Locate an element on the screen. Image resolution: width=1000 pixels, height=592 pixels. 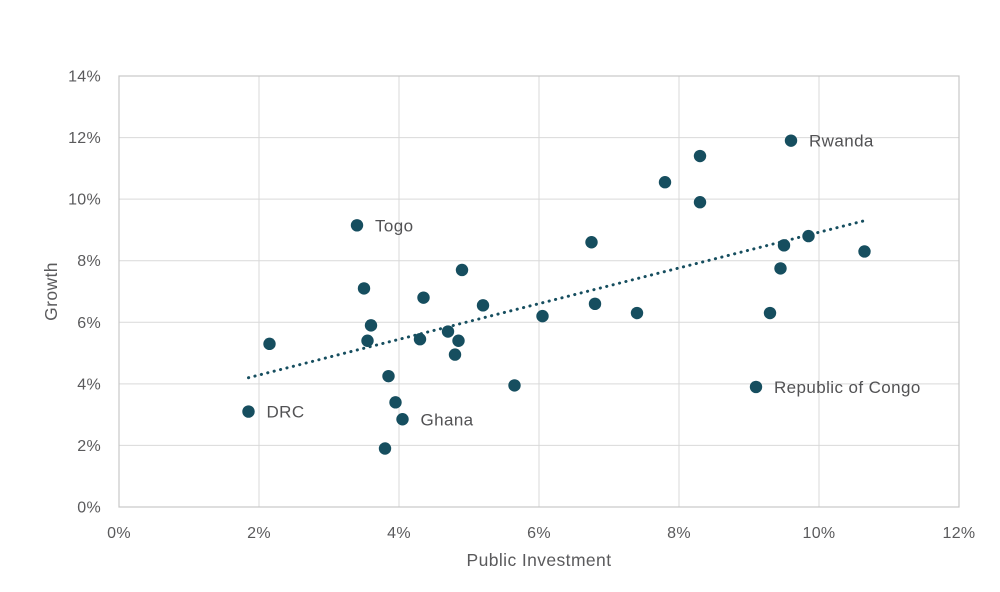
y-tick-label: 14% is located at coordinates (84, 77).